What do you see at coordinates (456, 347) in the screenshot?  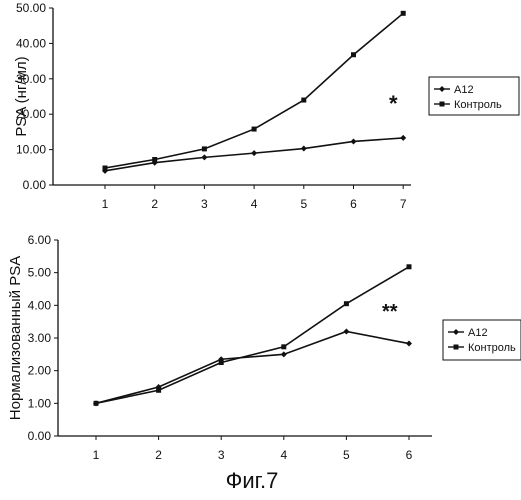 I see `chart-2-legend-marker-square` at bounding box center [456, 347].